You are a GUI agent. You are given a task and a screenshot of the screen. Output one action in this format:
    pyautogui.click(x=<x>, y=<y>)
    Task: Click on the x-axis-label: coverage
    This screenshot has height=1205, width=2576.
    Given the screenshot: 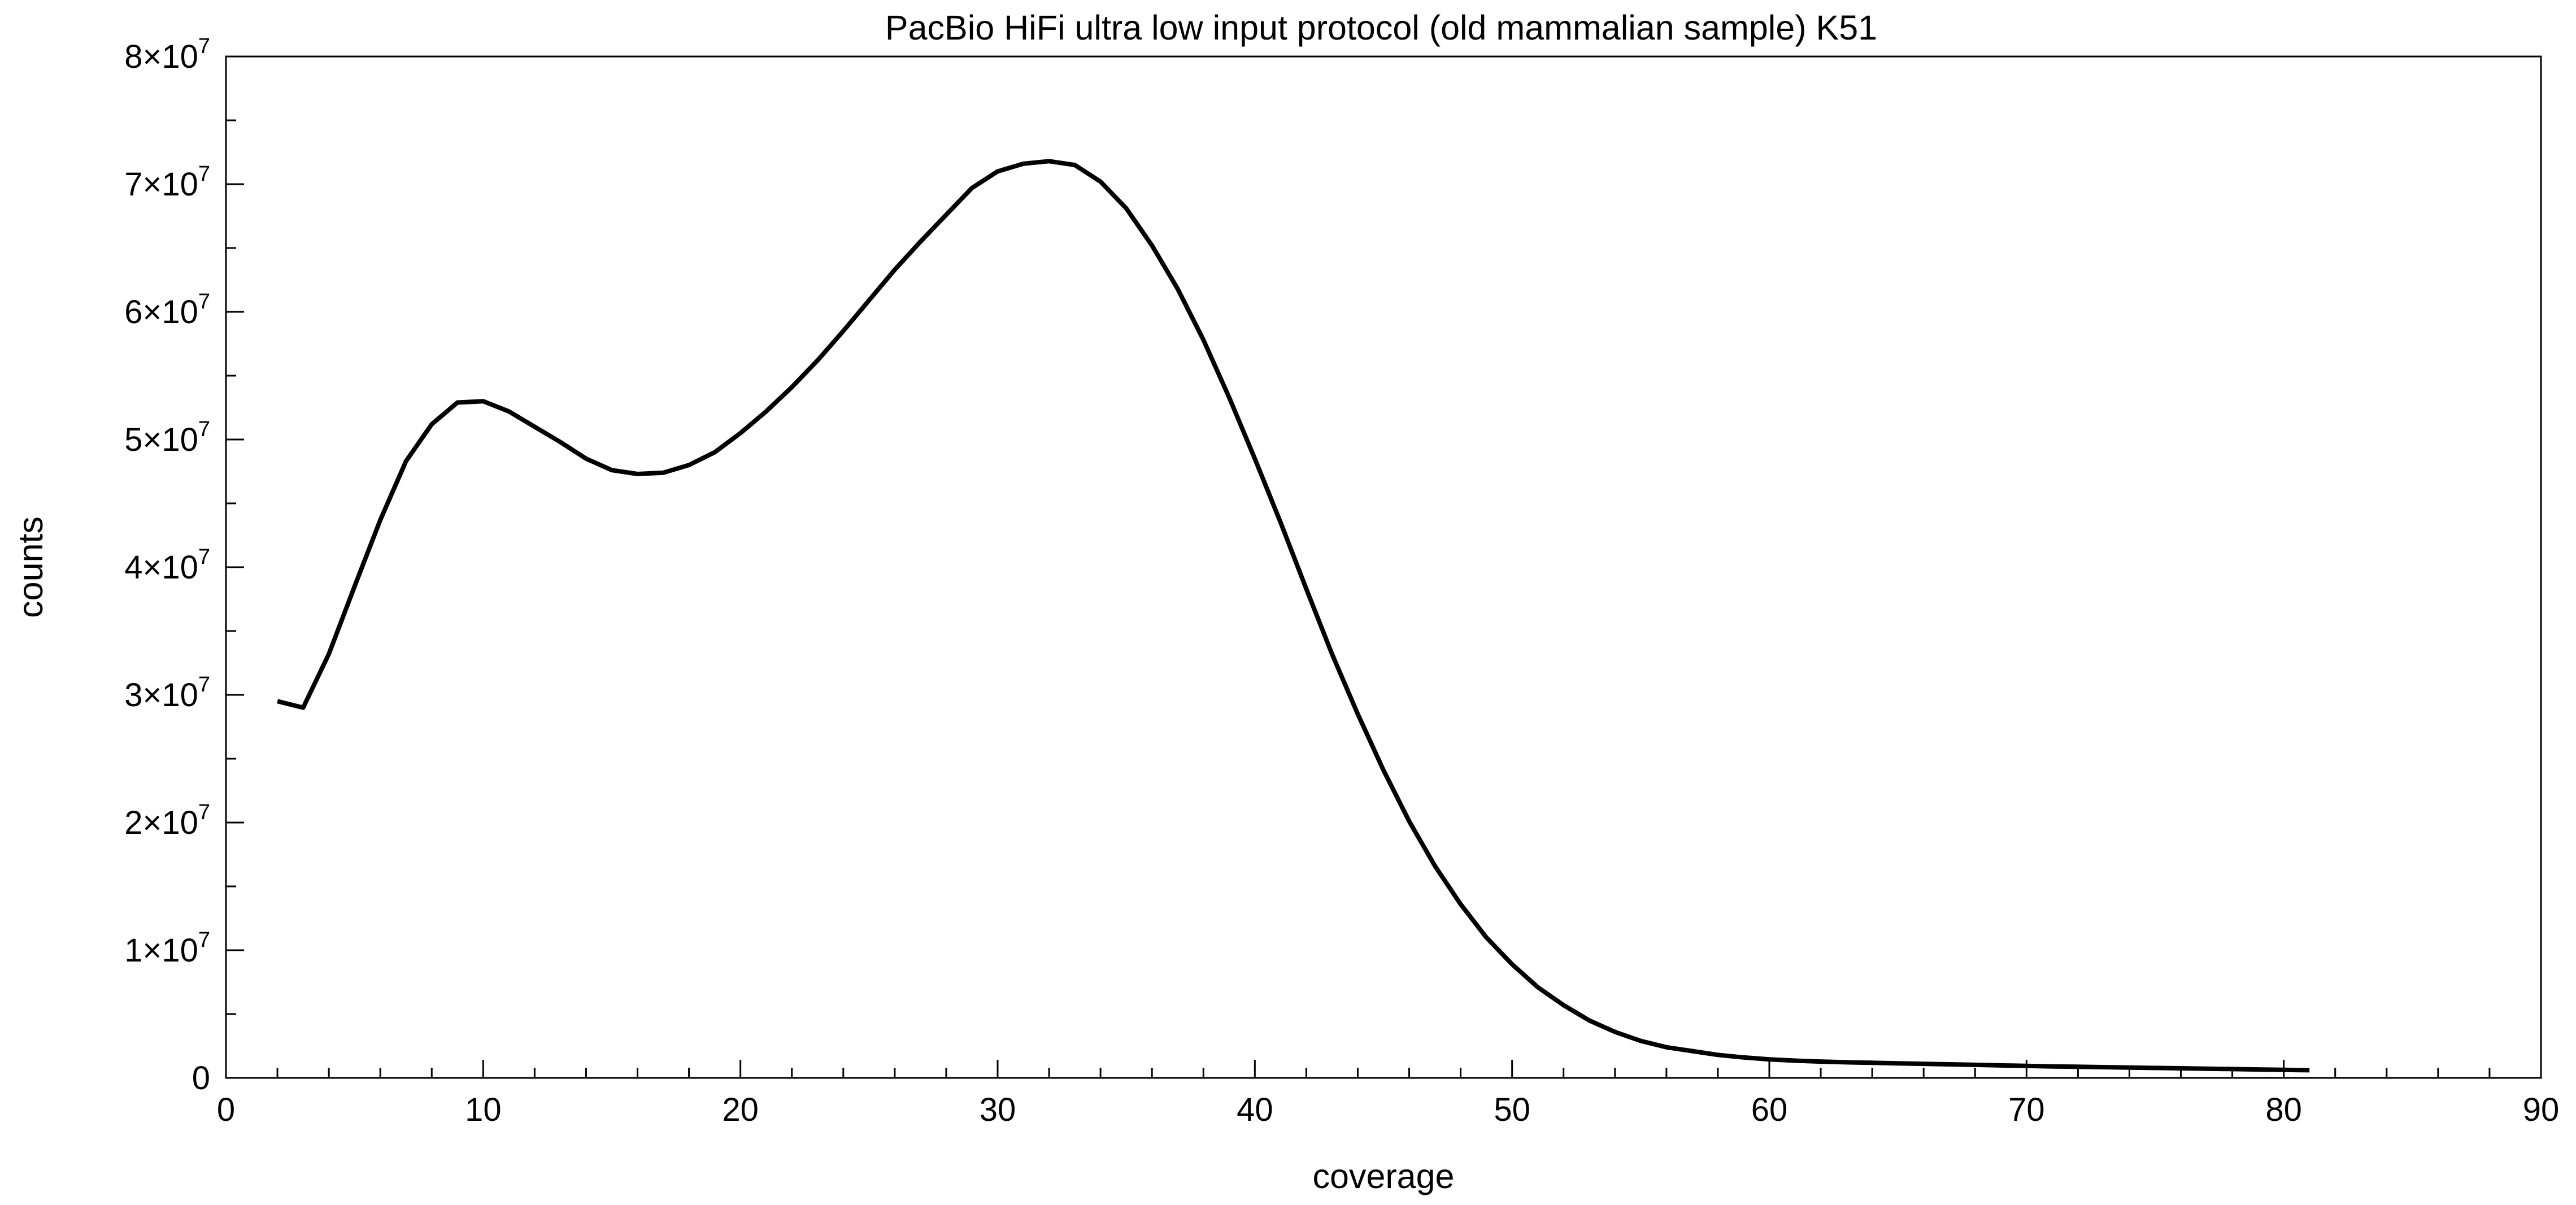 What is the action you would take?
    pyautogui.click(x=1384, y=1176)
    